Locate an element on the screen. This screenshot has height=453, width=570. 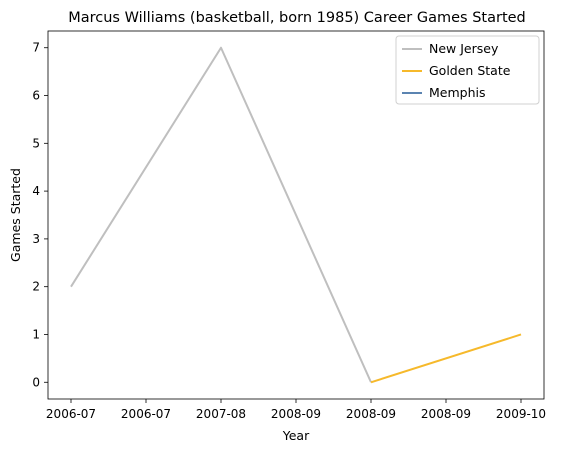
legend-items: New Jersey Golden State Memphis is located at coordinates (456, 70).